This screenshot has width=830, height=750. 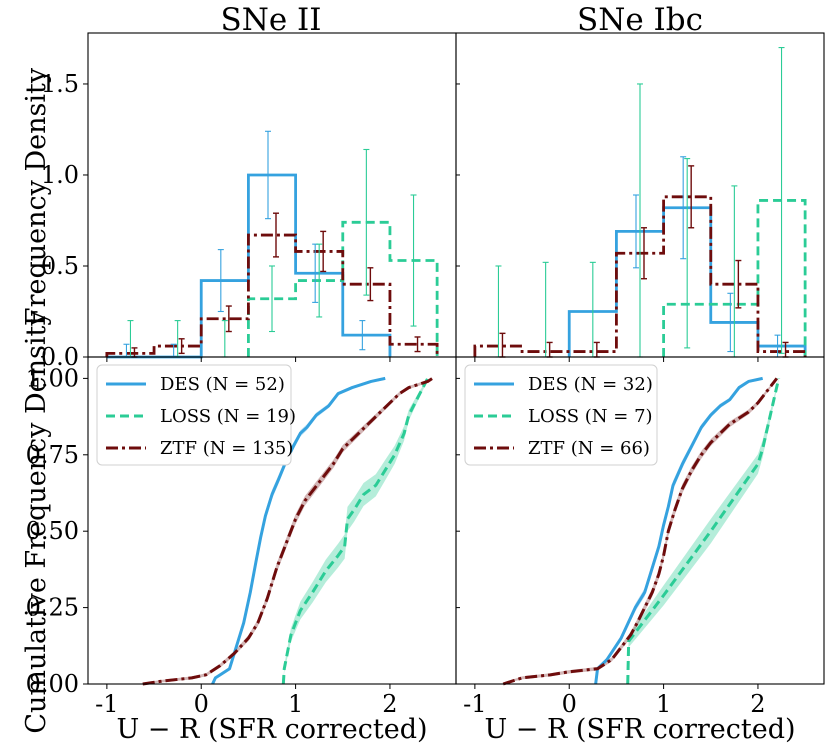 I want to click on y-tick-label: 1.0, so click(x=60, y=175).